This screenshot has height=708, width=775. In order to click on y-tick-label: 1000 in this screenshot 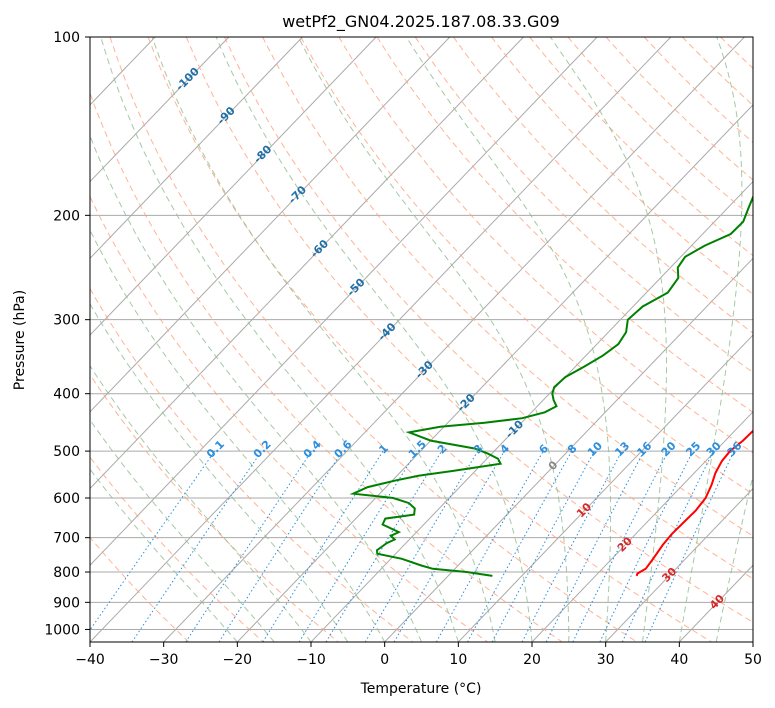, I will do `click(62, 630)`.